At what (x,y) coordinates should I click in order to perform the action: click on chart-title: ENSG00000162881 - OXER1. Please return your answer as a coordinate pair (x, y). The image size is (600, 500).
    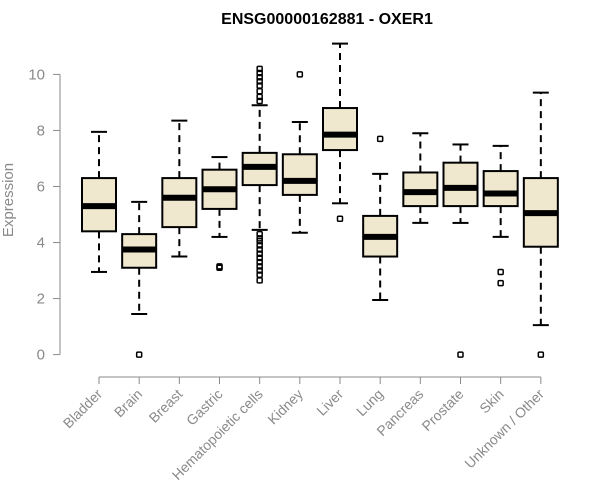
    Looking at the image, I should click on (327, 19).